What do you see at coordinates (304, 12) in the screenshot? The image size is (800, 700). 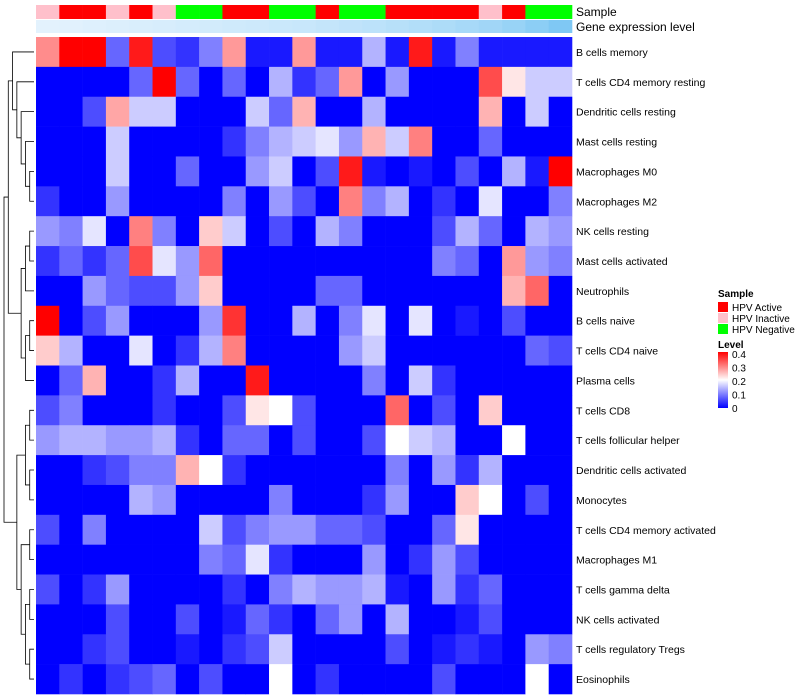 I see `sample-annotation-bar` at bounding box center [304, 12].